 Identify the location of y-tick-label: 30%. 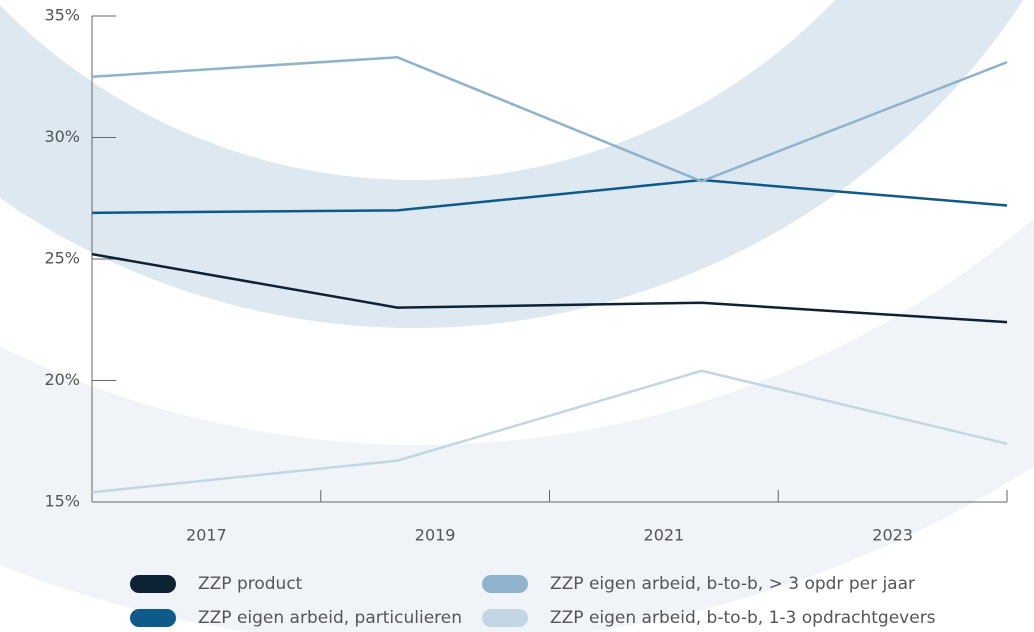
(62, 136).